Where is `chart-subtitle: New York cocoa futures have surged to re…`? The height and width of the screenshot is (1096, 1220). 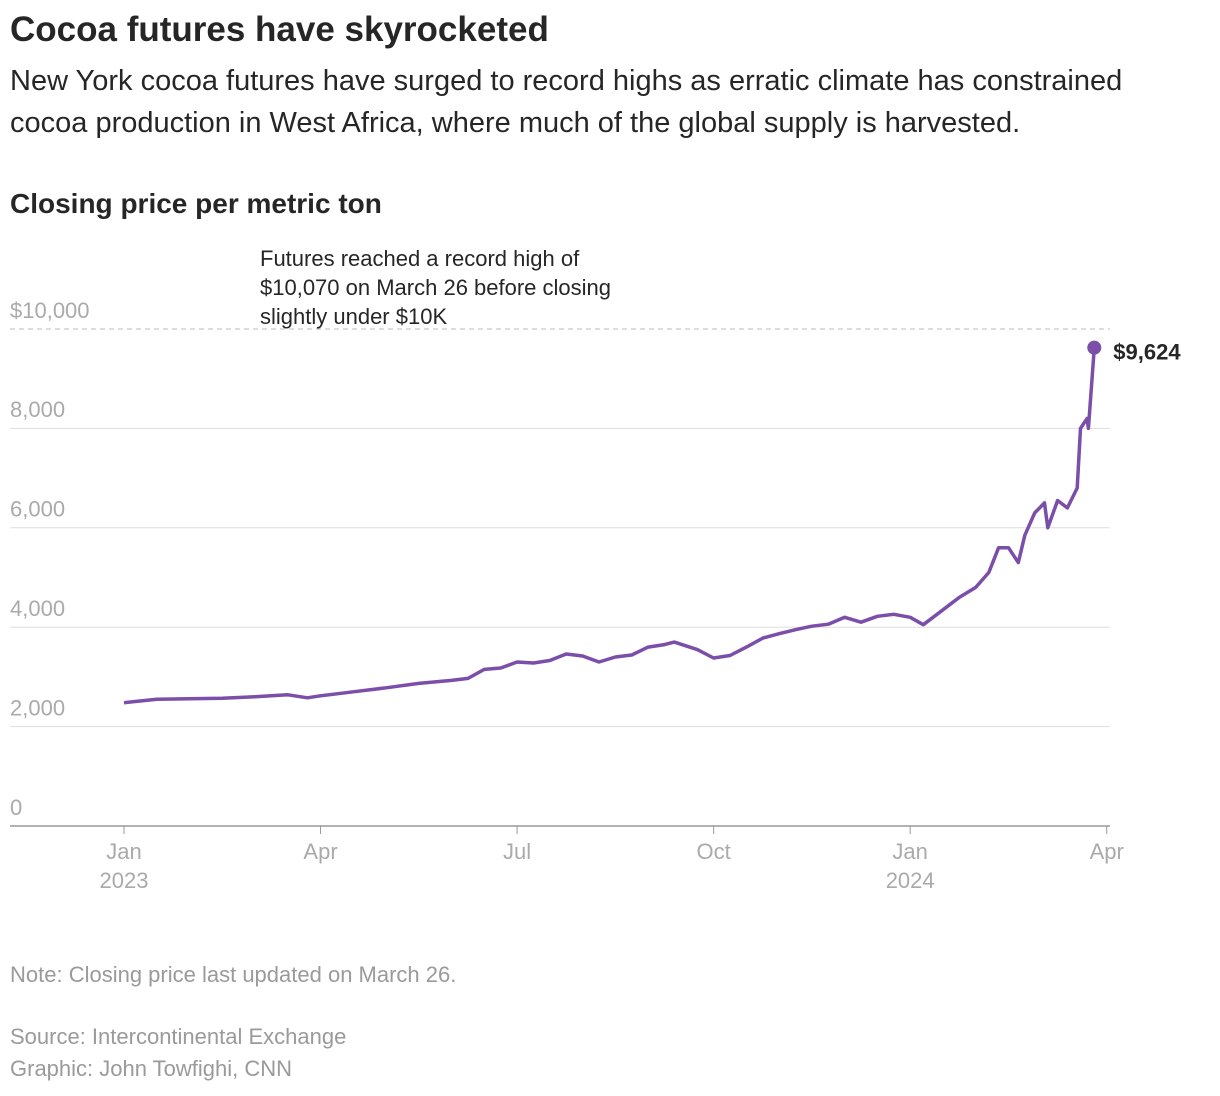
chart-subtitle: New York cocoa futures have surged to re… is located at coordinates (566, 102).